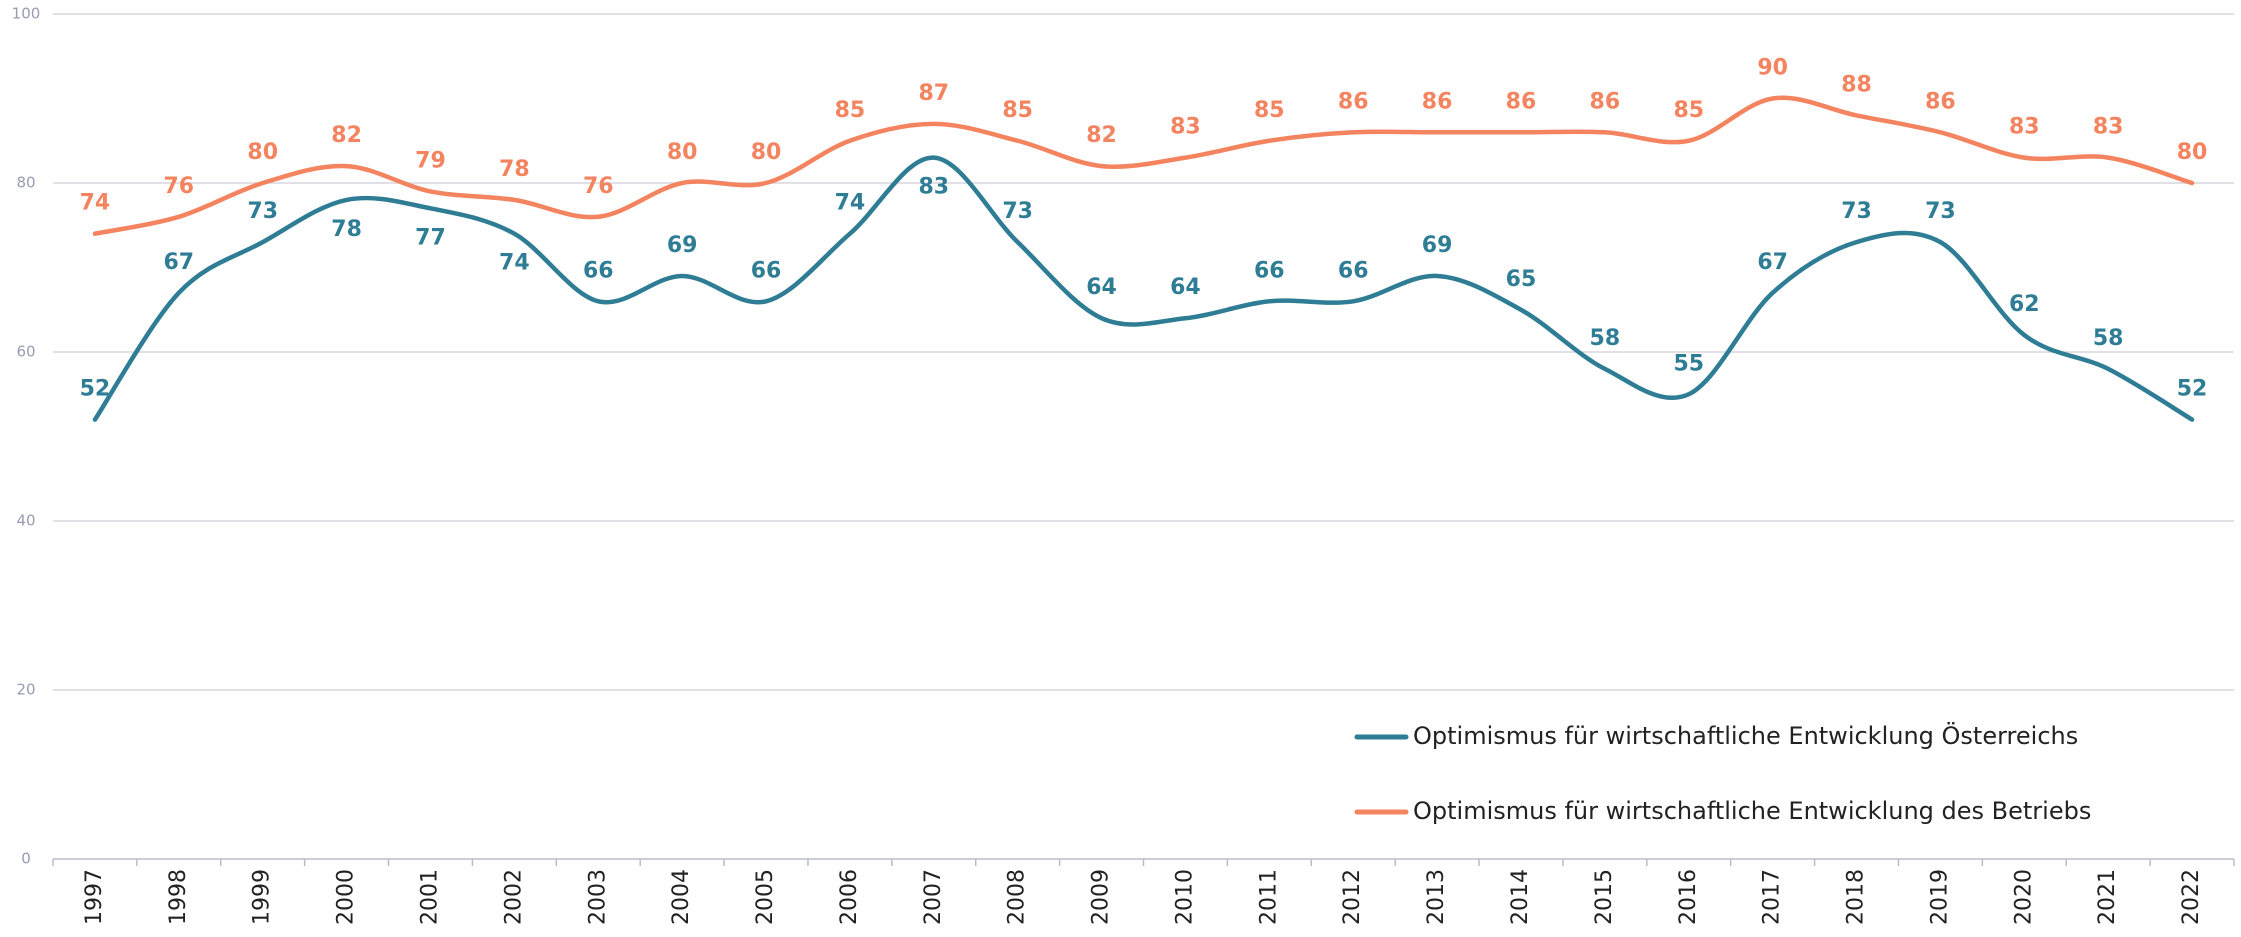  What do you see at coordinates (933, 93) in the screenshot?
I see `data-label: 87` at bounding box center [933, 93].